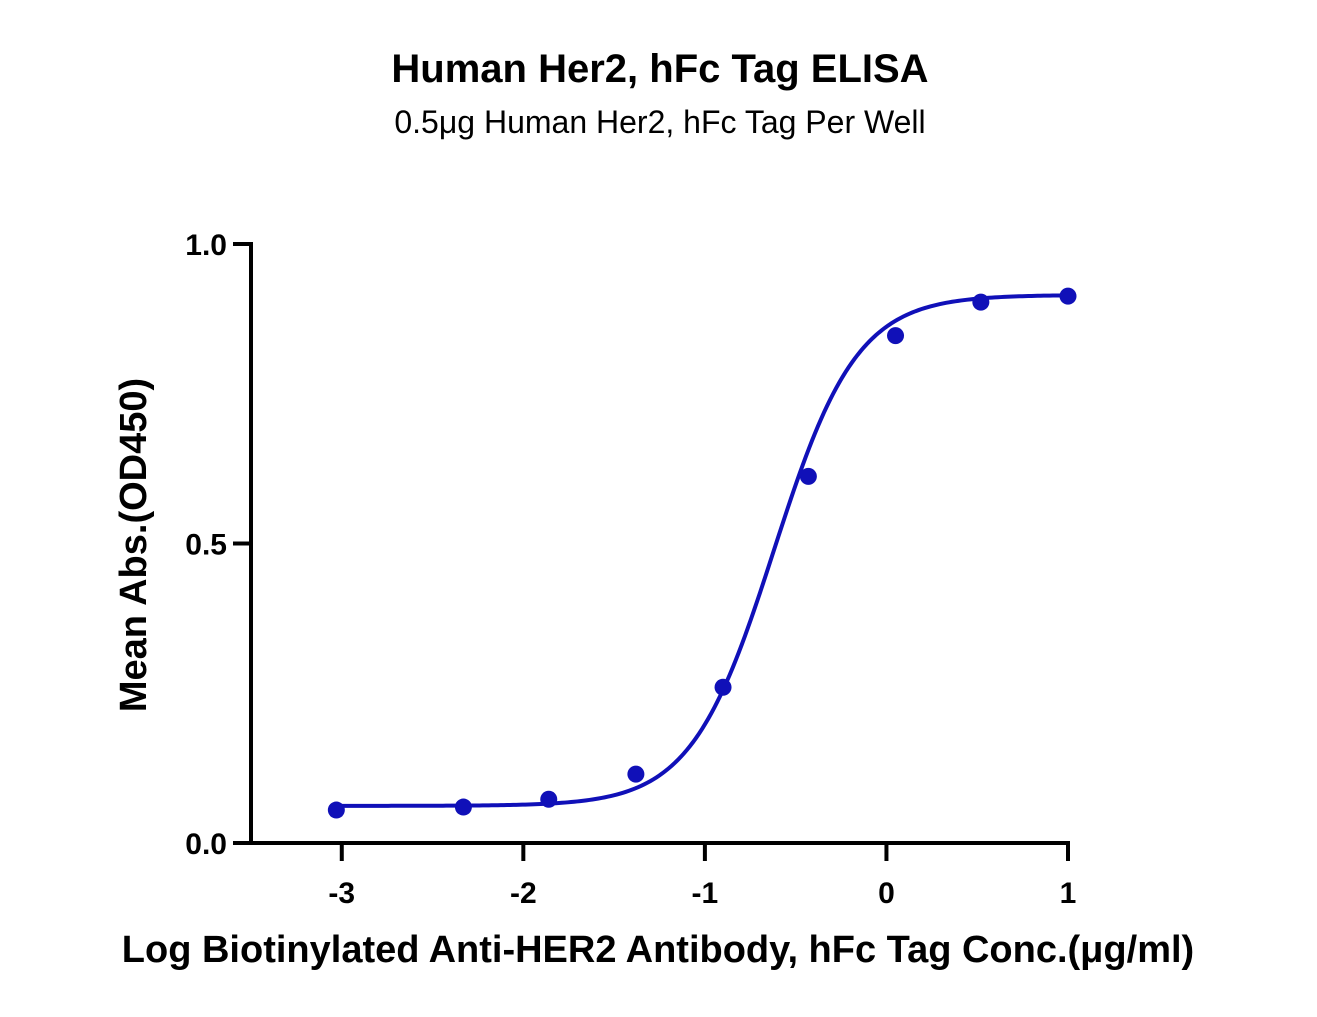 The image size is (1317, 1017). I want to click on chart-subtitle: 0.5μg Human Her2, hFc Tag Per Well, so click(659, 122).